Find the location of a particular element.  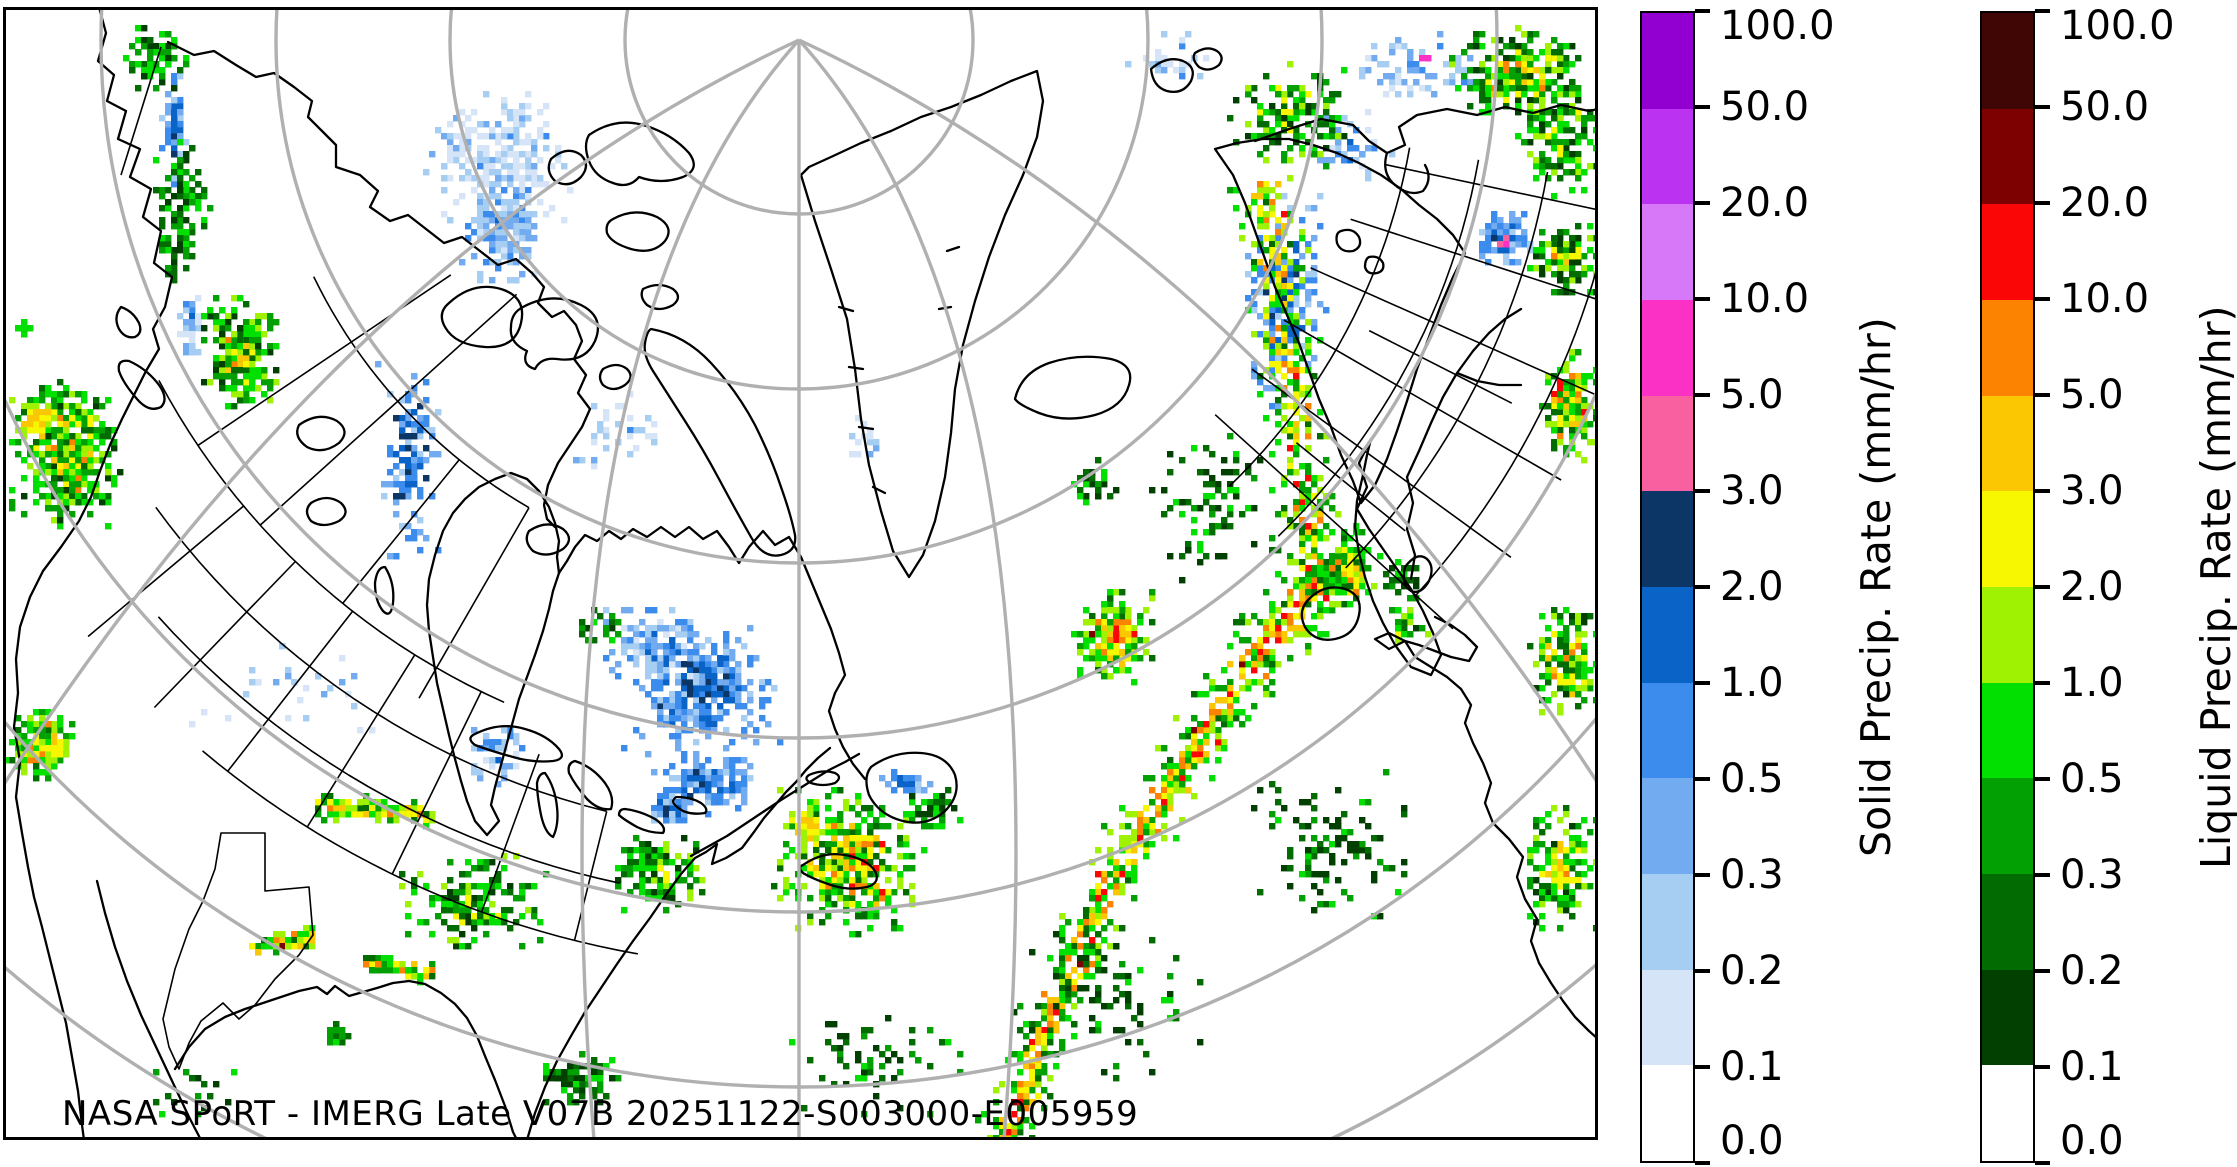

precip-pixels-newfoundland-snow is located at coordinates (906, 781).